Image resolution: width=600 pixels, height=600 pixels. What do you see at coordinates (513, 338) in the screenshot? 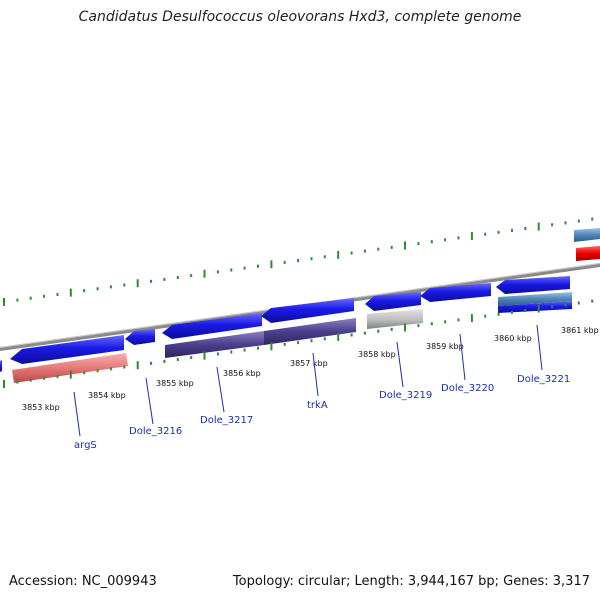
I see `tick-label-3860: 3860 kbp` at bounding box center [513, 338].